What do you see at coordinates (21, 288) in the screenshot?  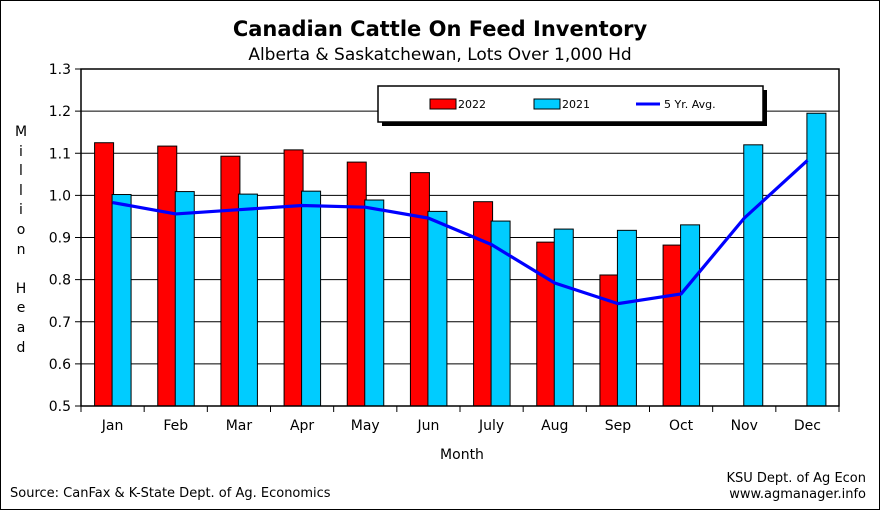 I see `y-axis-label-char: H` at bounding box center [21, 288].